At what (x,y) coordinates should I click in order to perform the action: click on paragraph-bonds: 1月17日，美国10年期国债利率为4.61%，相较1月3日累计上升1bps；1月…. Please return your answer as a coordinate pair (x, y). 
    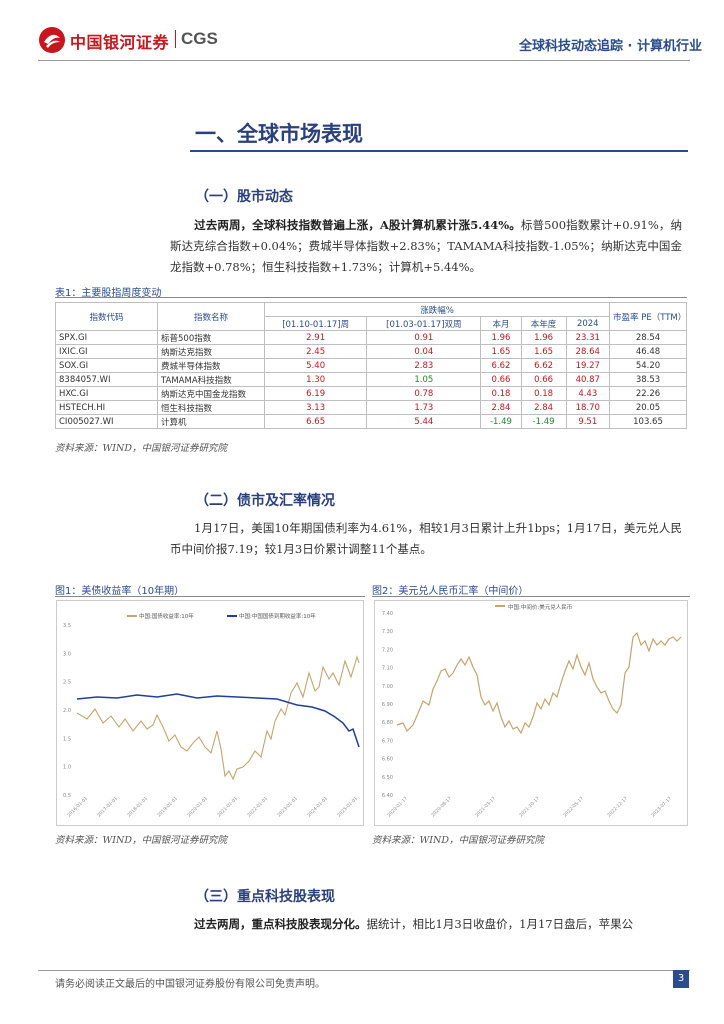
    Looking at the image, I should click on (426, 539).